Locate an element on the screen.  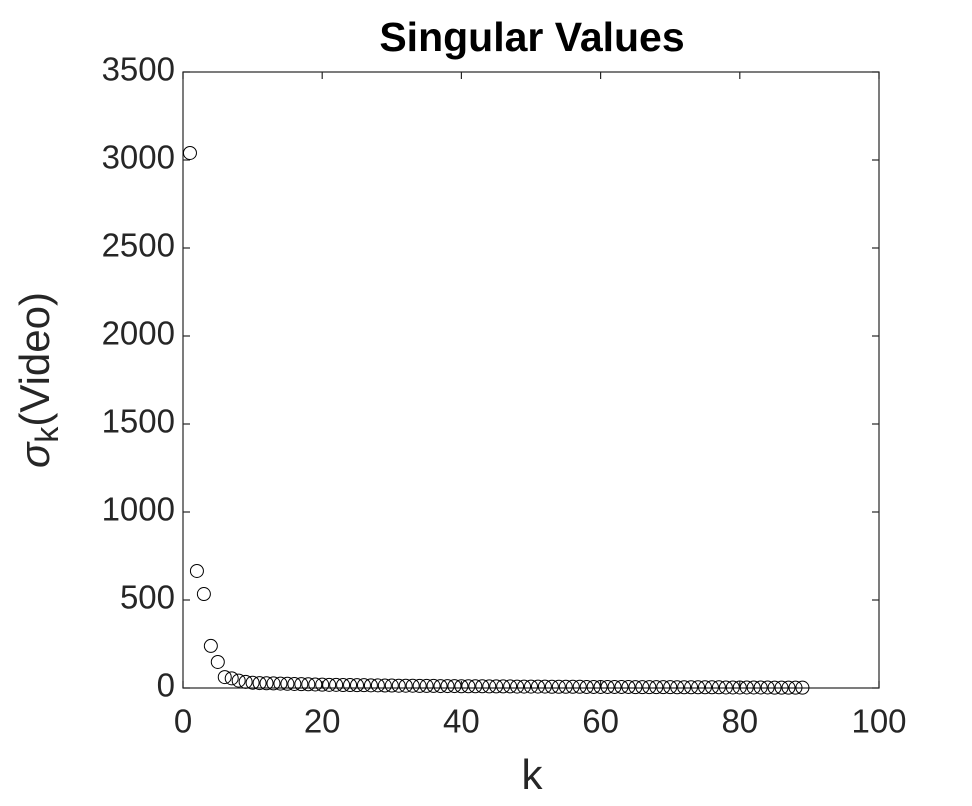
y-tick-label: 0 is located at coordinates (166, 685).